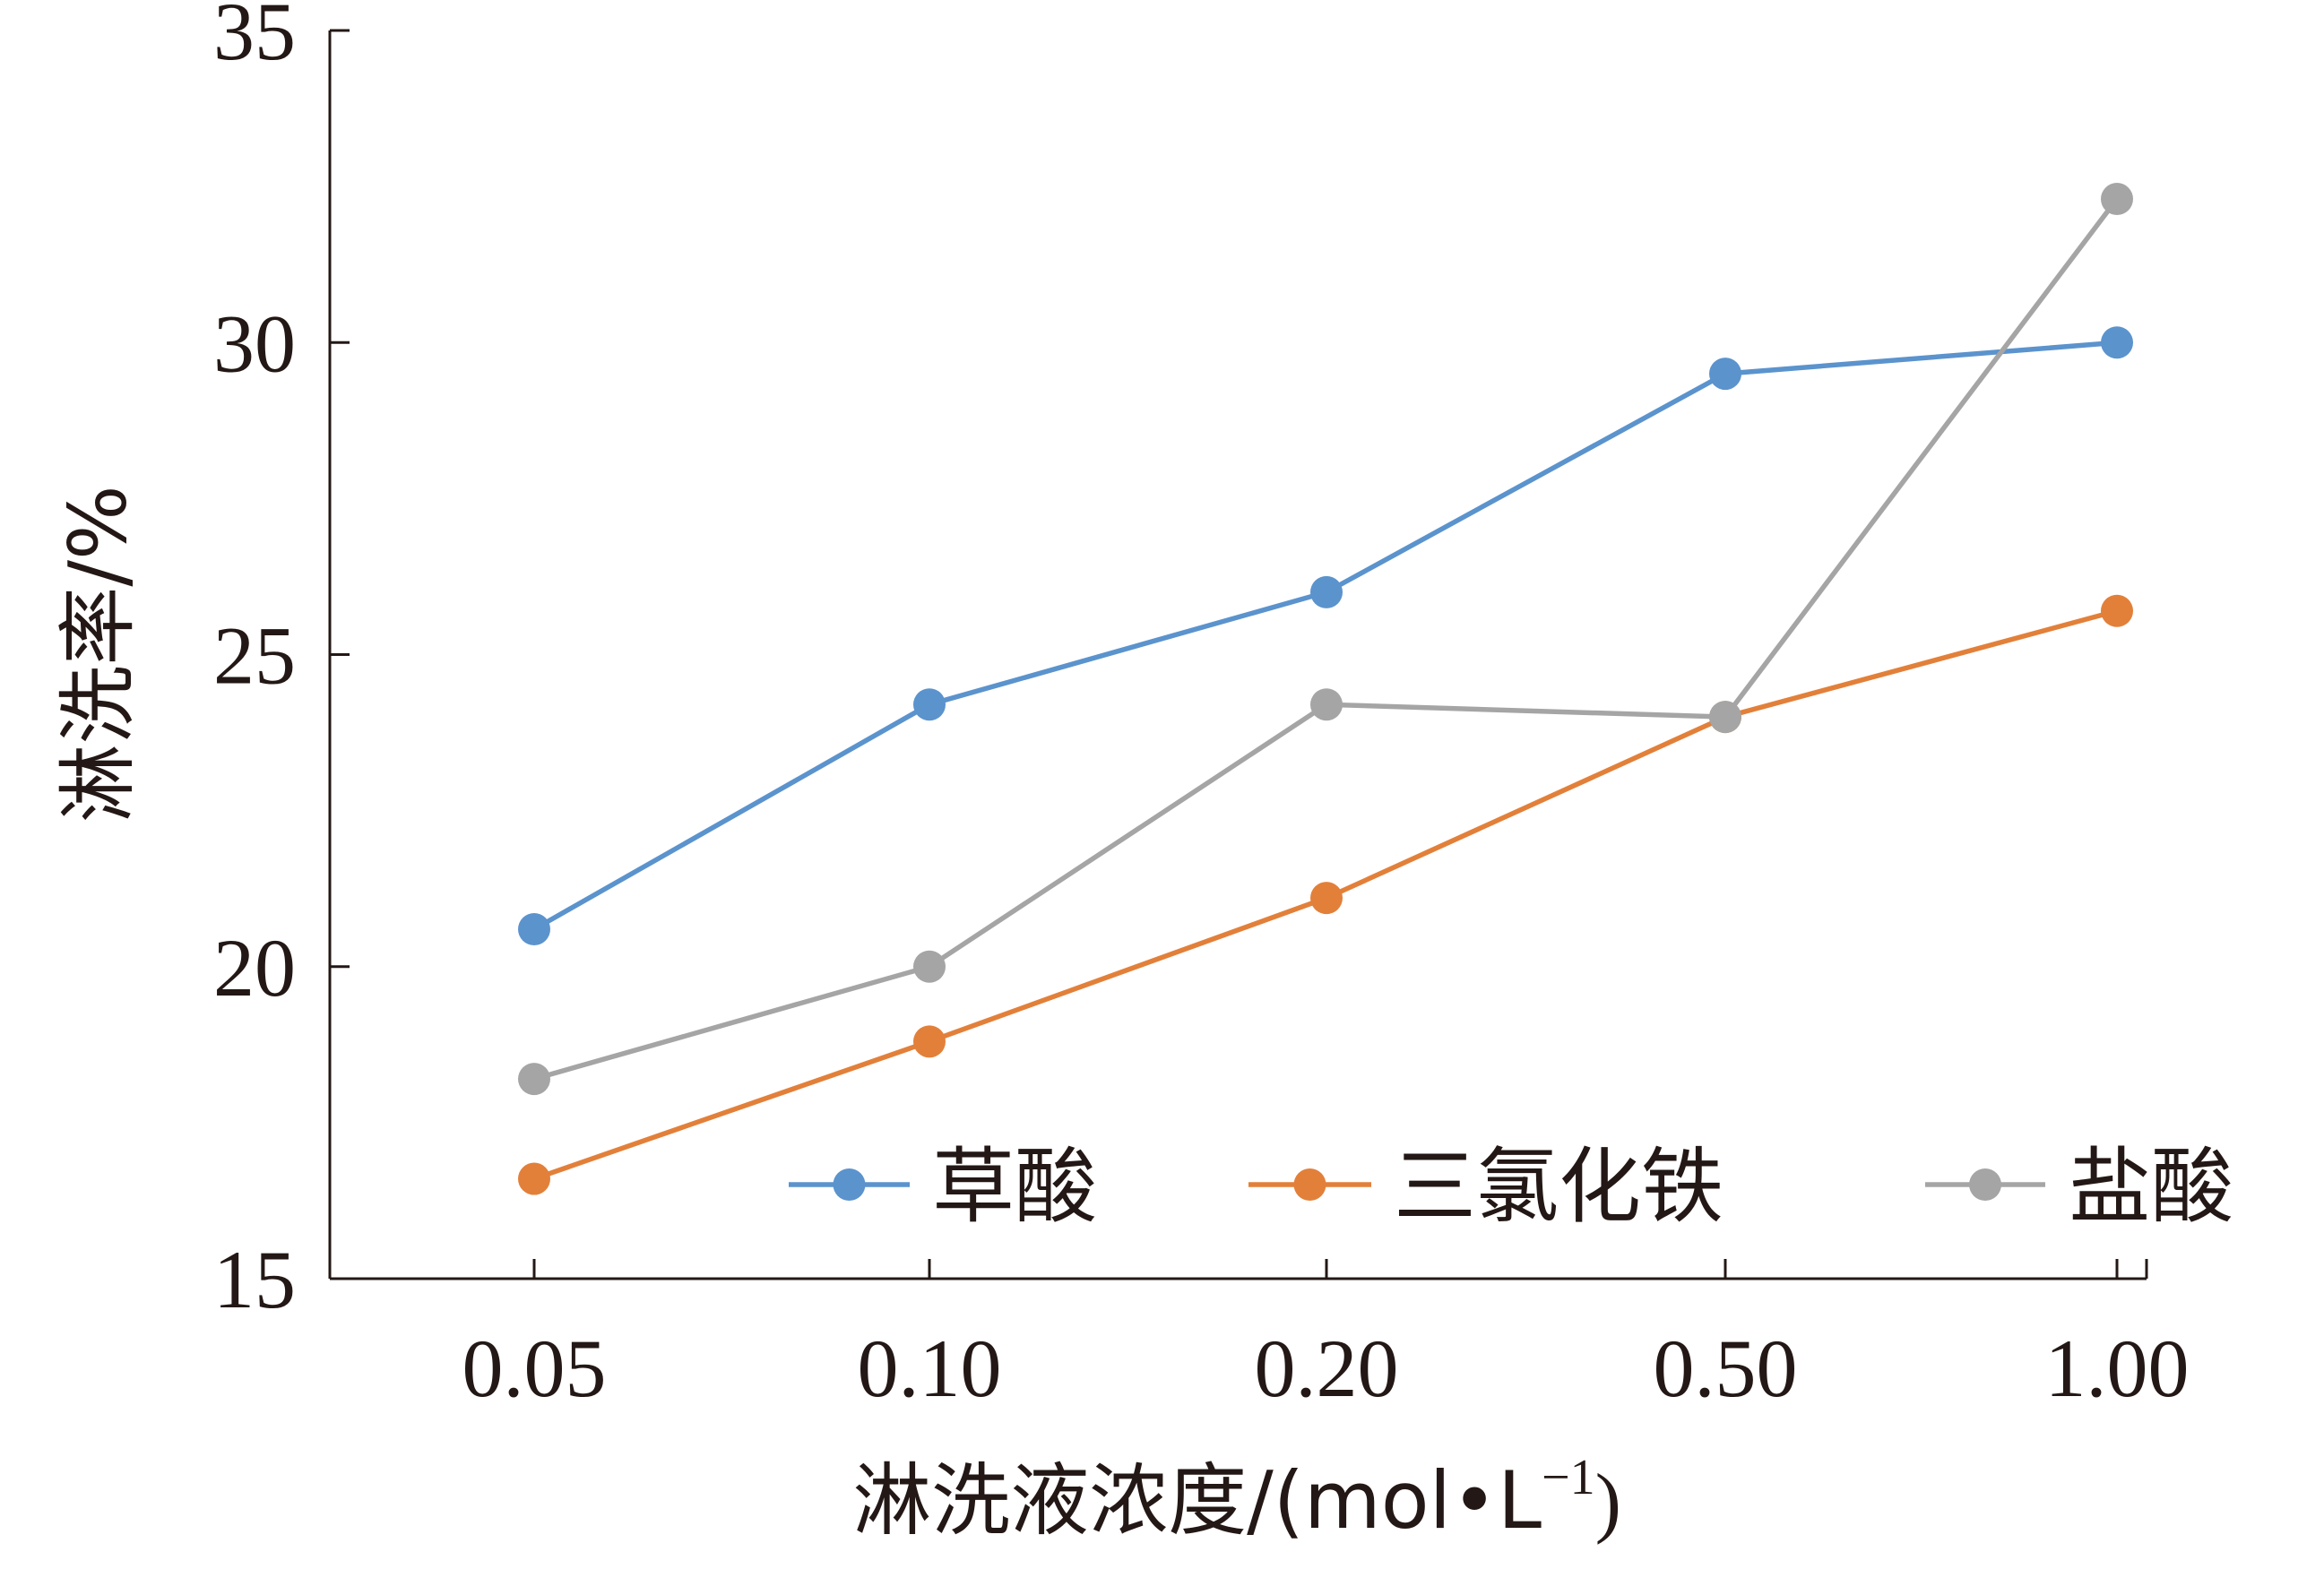 The image size is (2324, 1569). What do you see at coordinates (2117, 1368) in the screenshot?
I see `x-tick-label: 1.00` at bounding box center [2117, 1368].